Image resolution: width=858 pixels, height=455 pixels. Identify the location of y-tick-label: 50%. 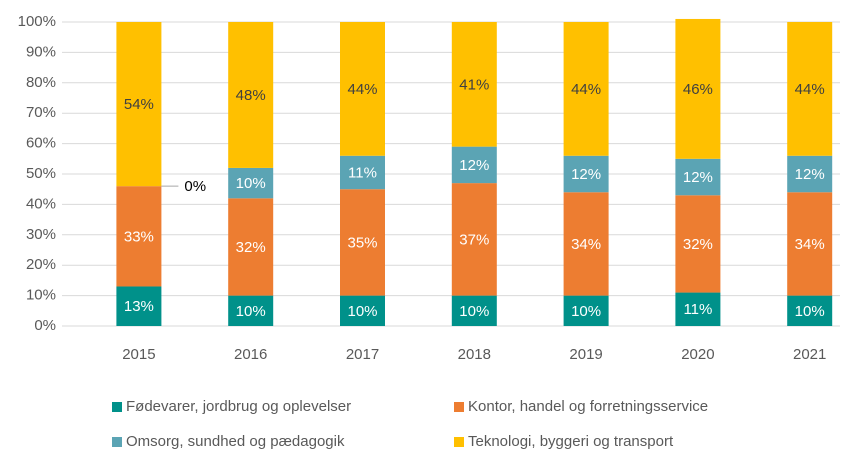
(41, 173).